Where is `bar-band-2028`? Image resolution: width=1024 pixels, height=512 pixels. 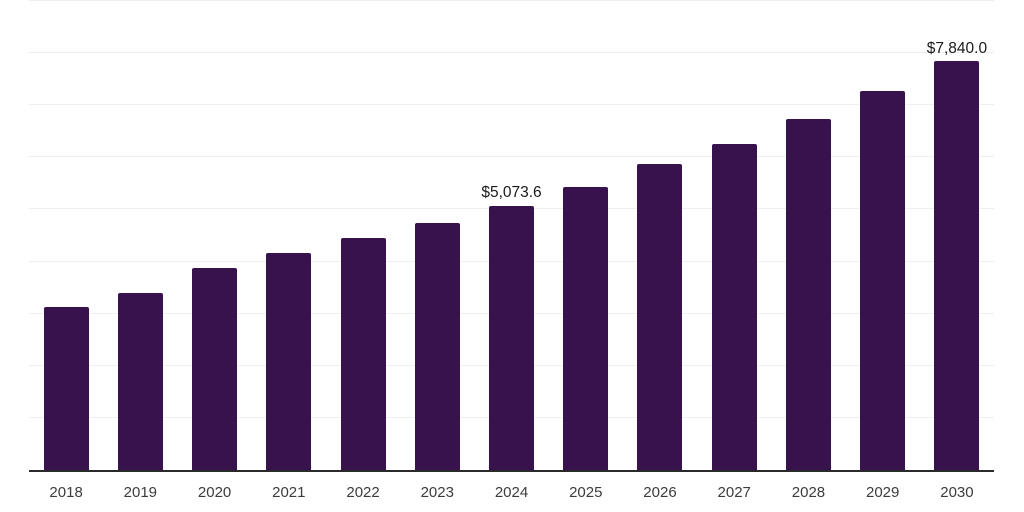
bar-band-2028 is located at coordinates (808, 235).